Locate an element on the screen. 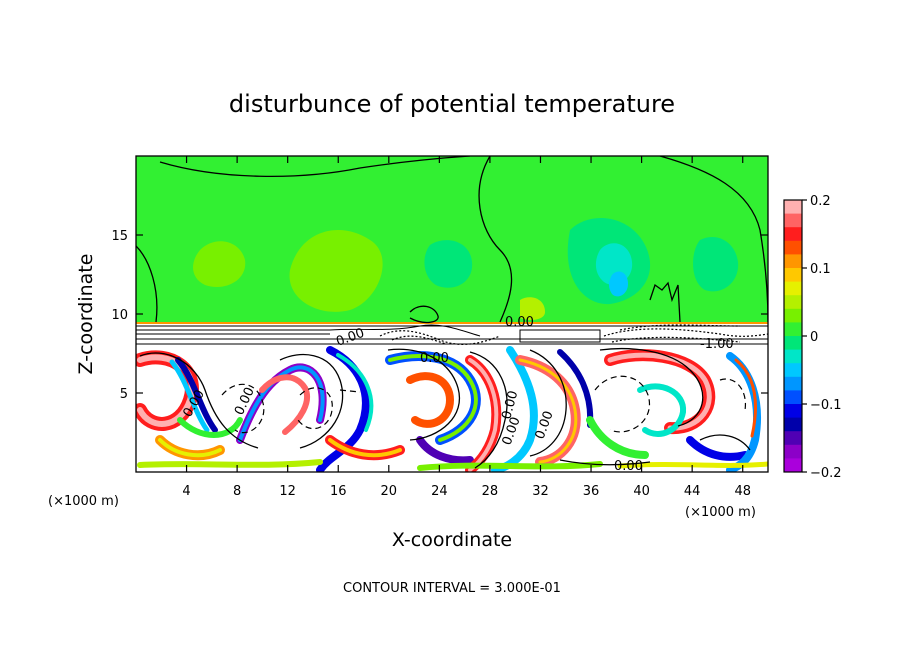 Image resolution: width=904 pixels, height=654 pixels. x-tick-label: 4 is located at coordinates (186, 491).